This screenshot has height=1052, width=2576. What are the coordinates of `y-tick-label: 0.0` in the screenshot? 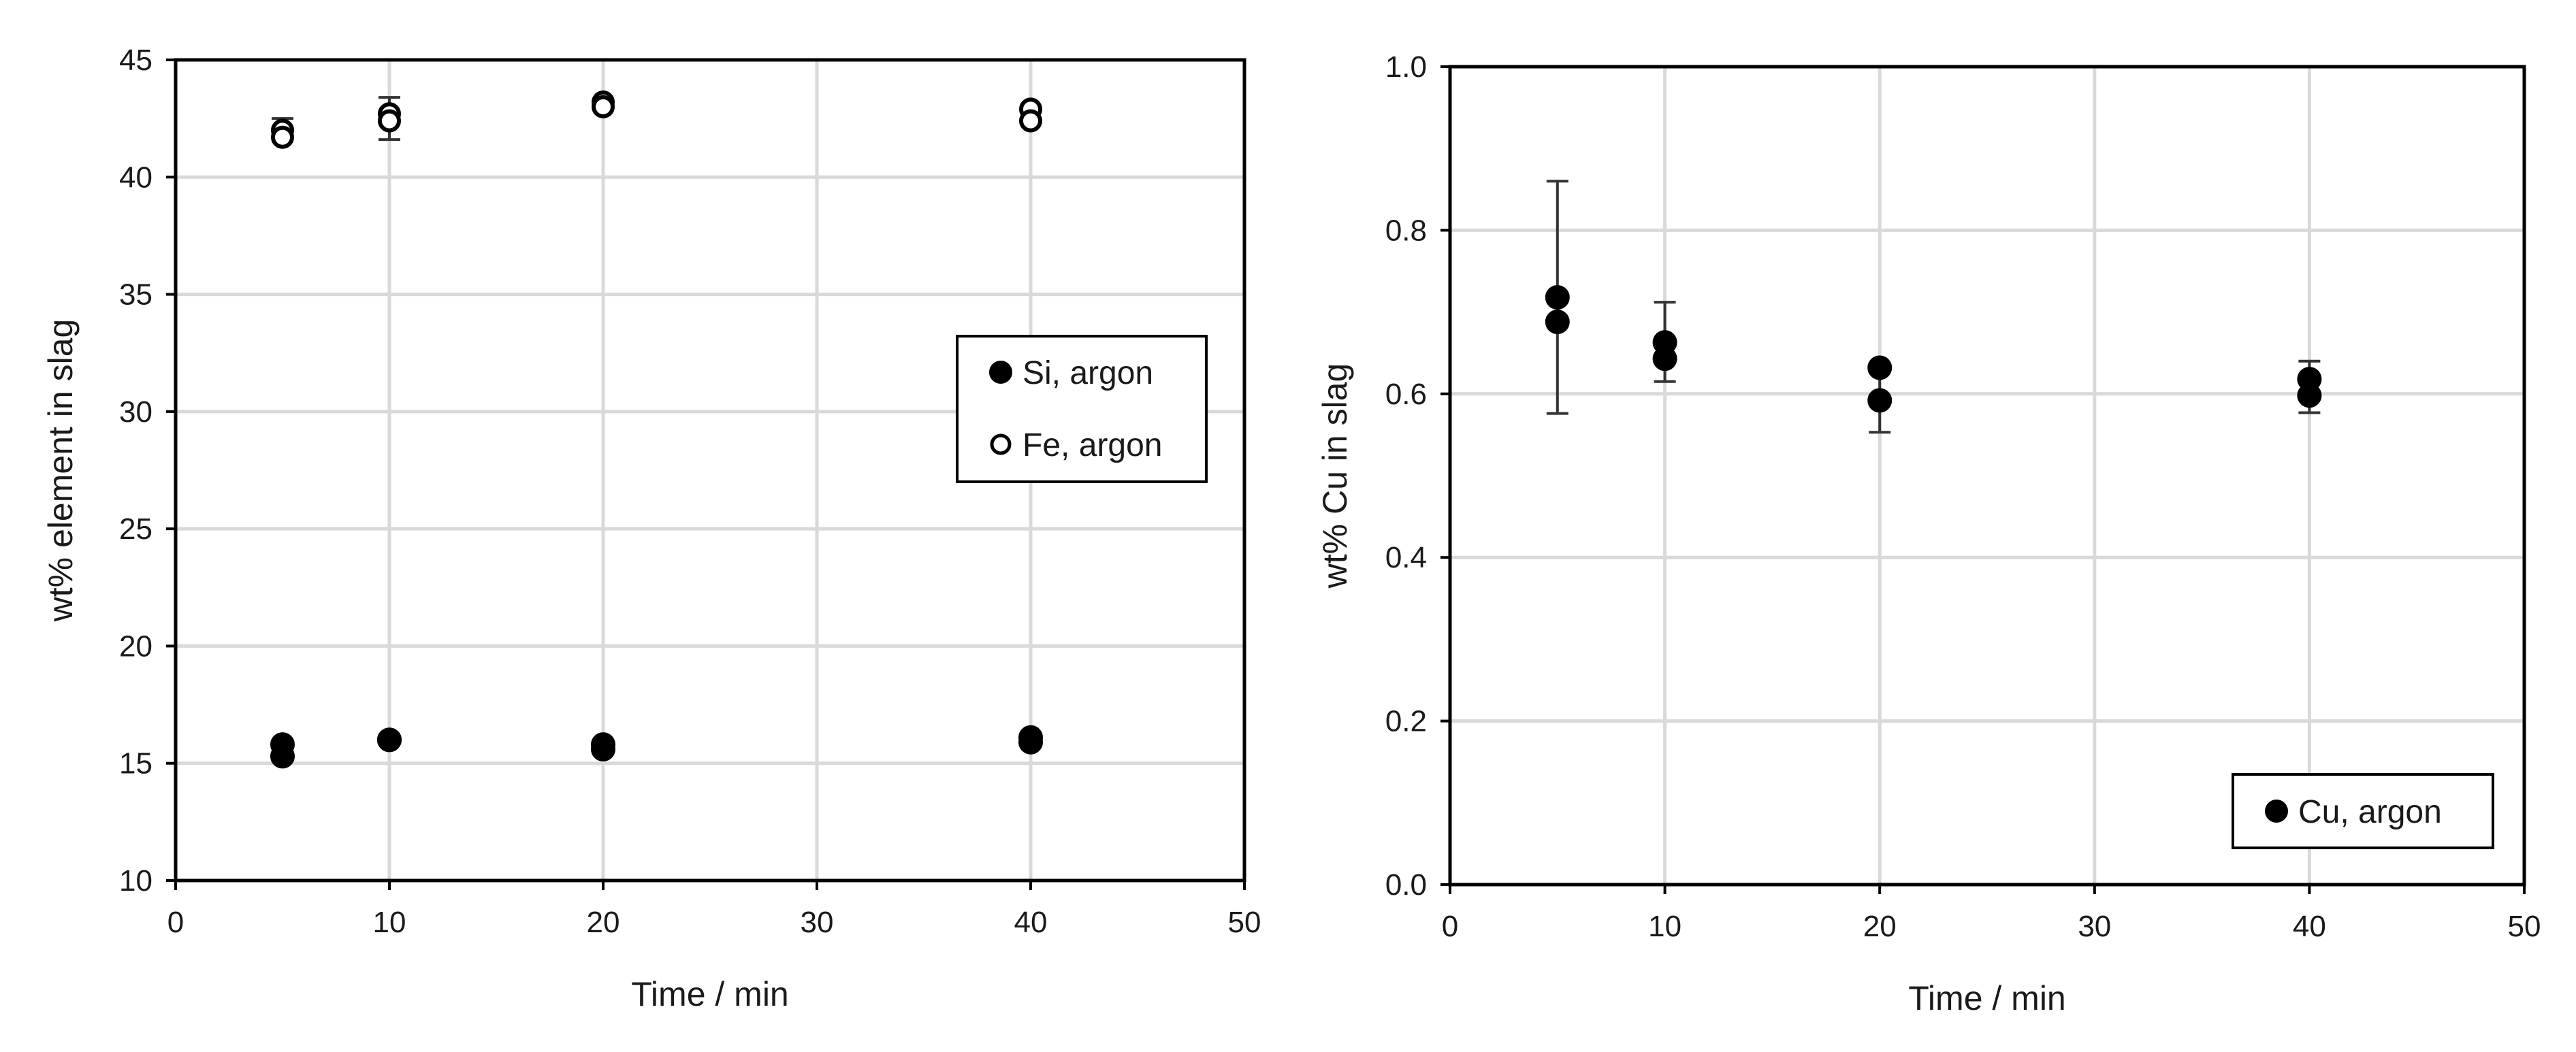 It's located at (1406, 885).